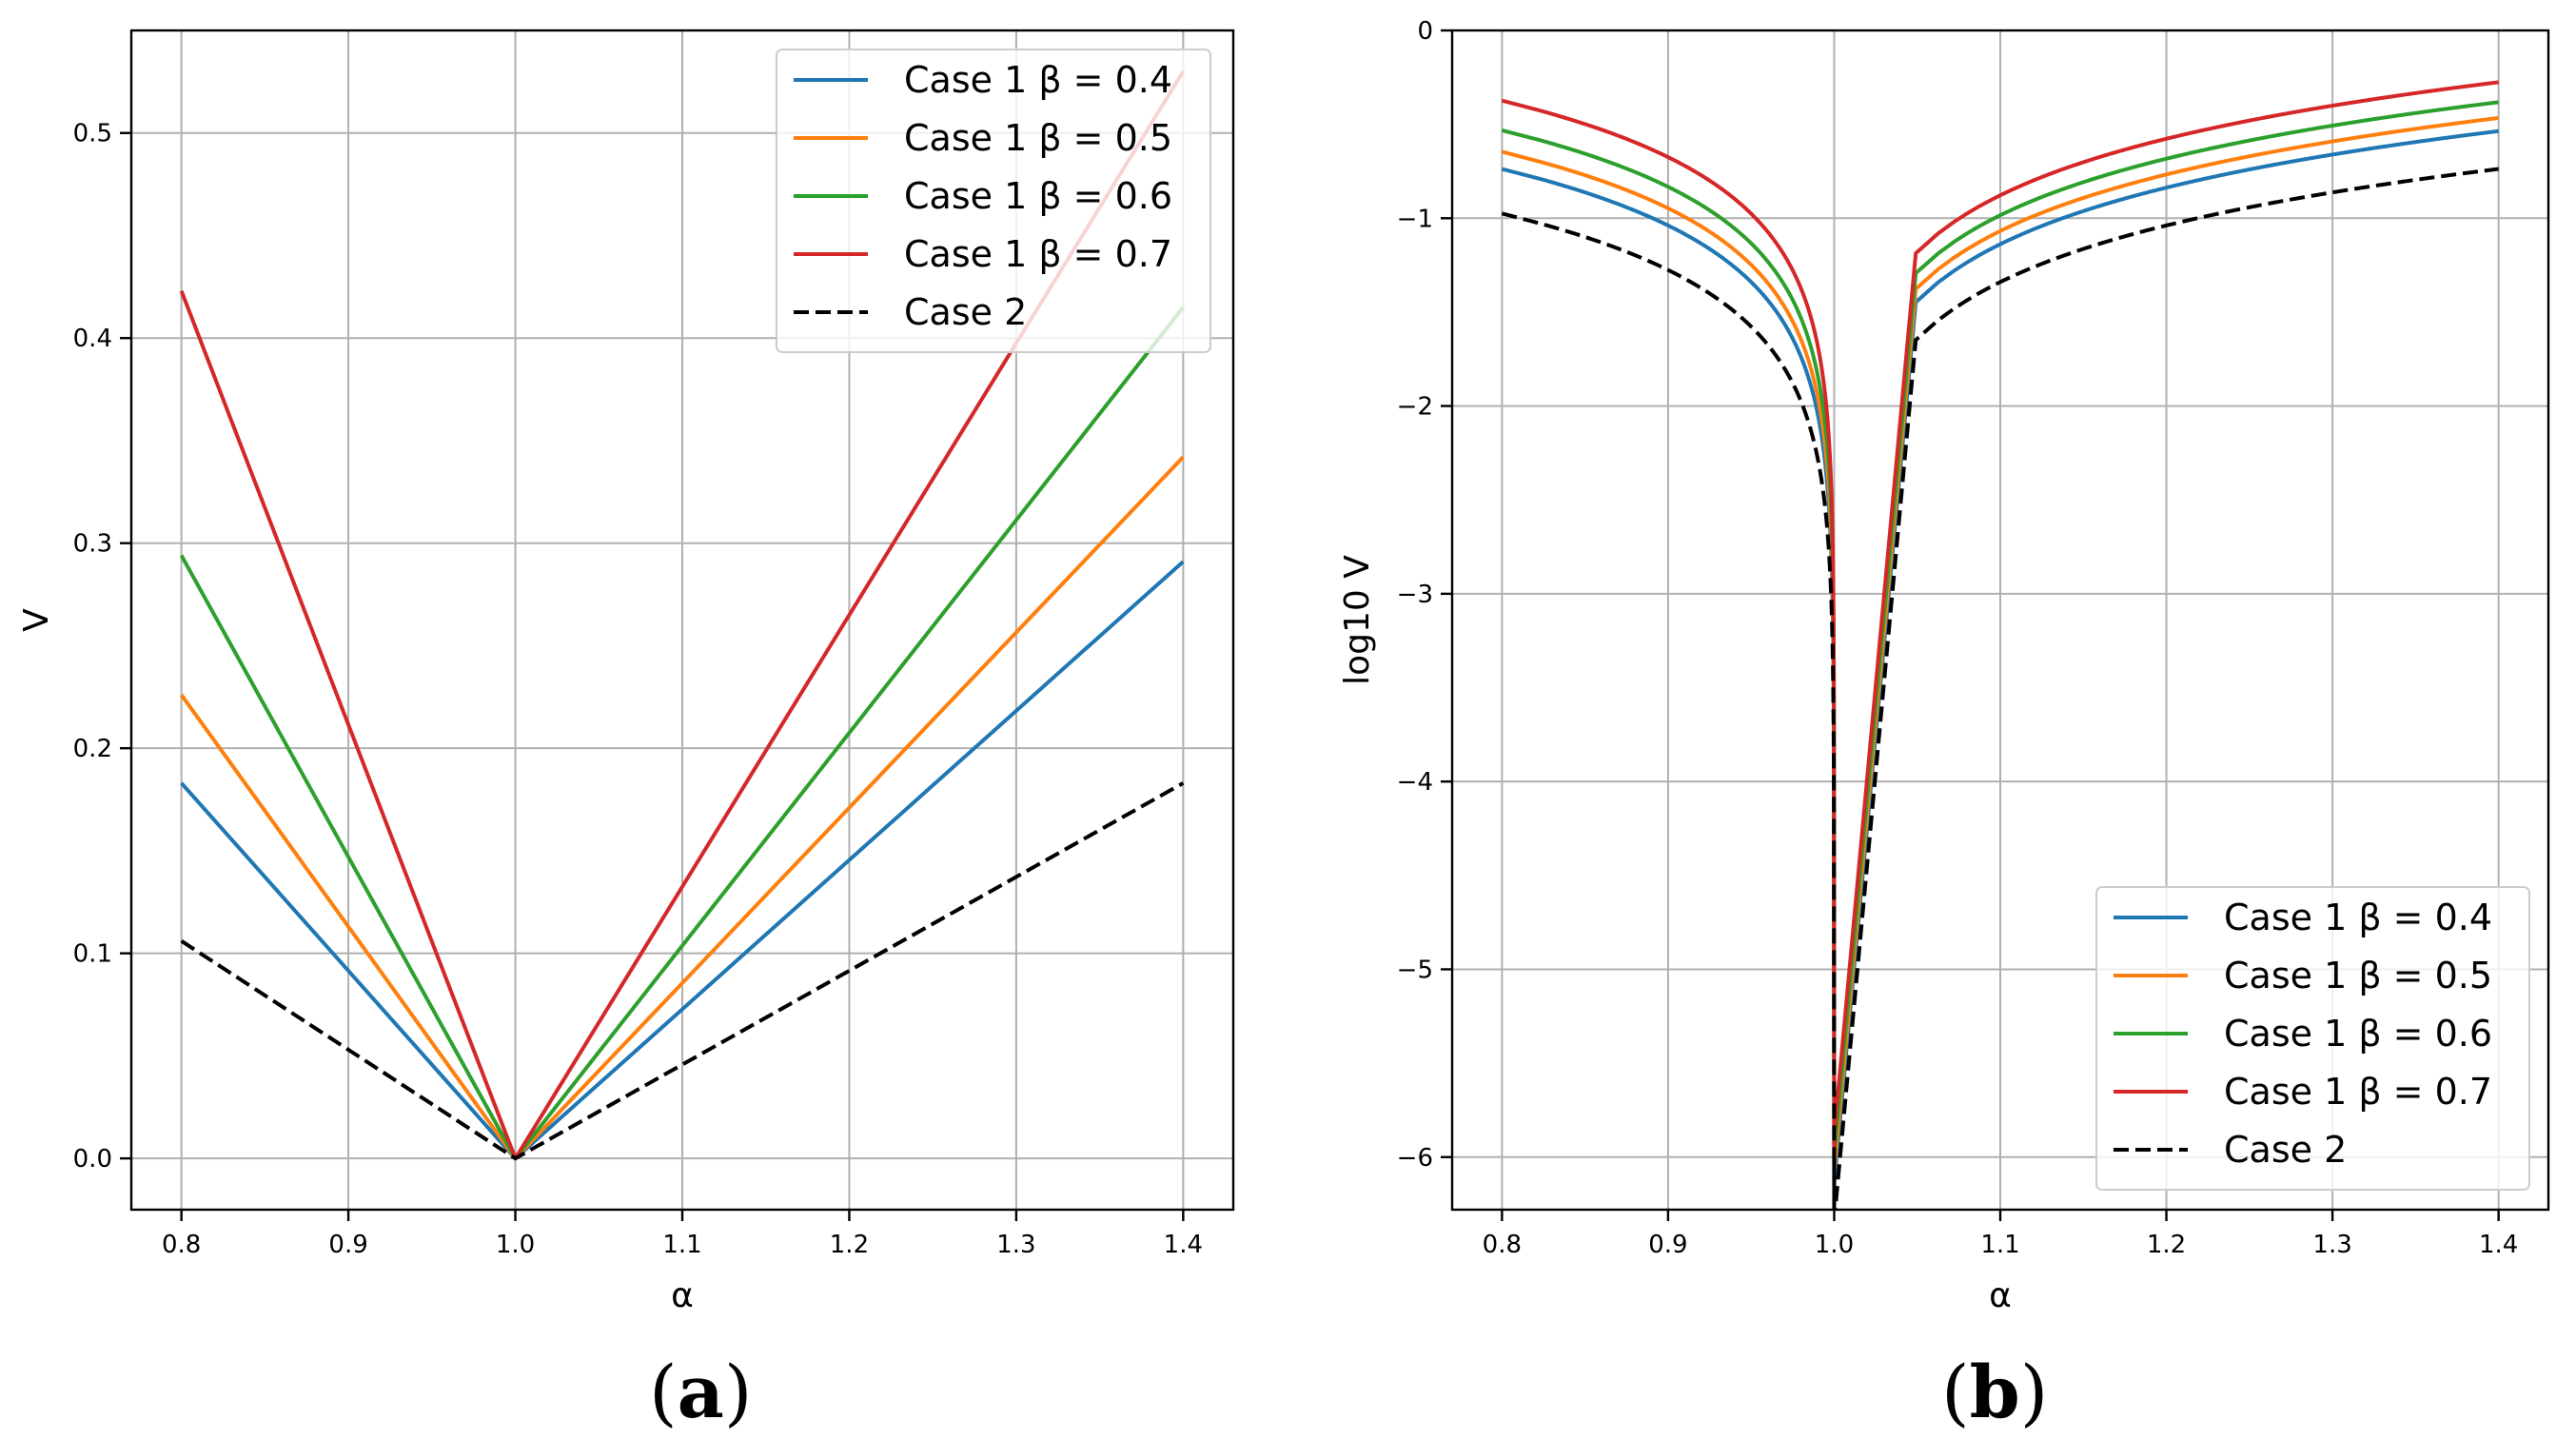 Image resolution: width=2576 pixels, height=1440 pixels. Describe the element at coordinates (1415, 782) in the screenshot. I see `y-tick-label: −4` at that location.